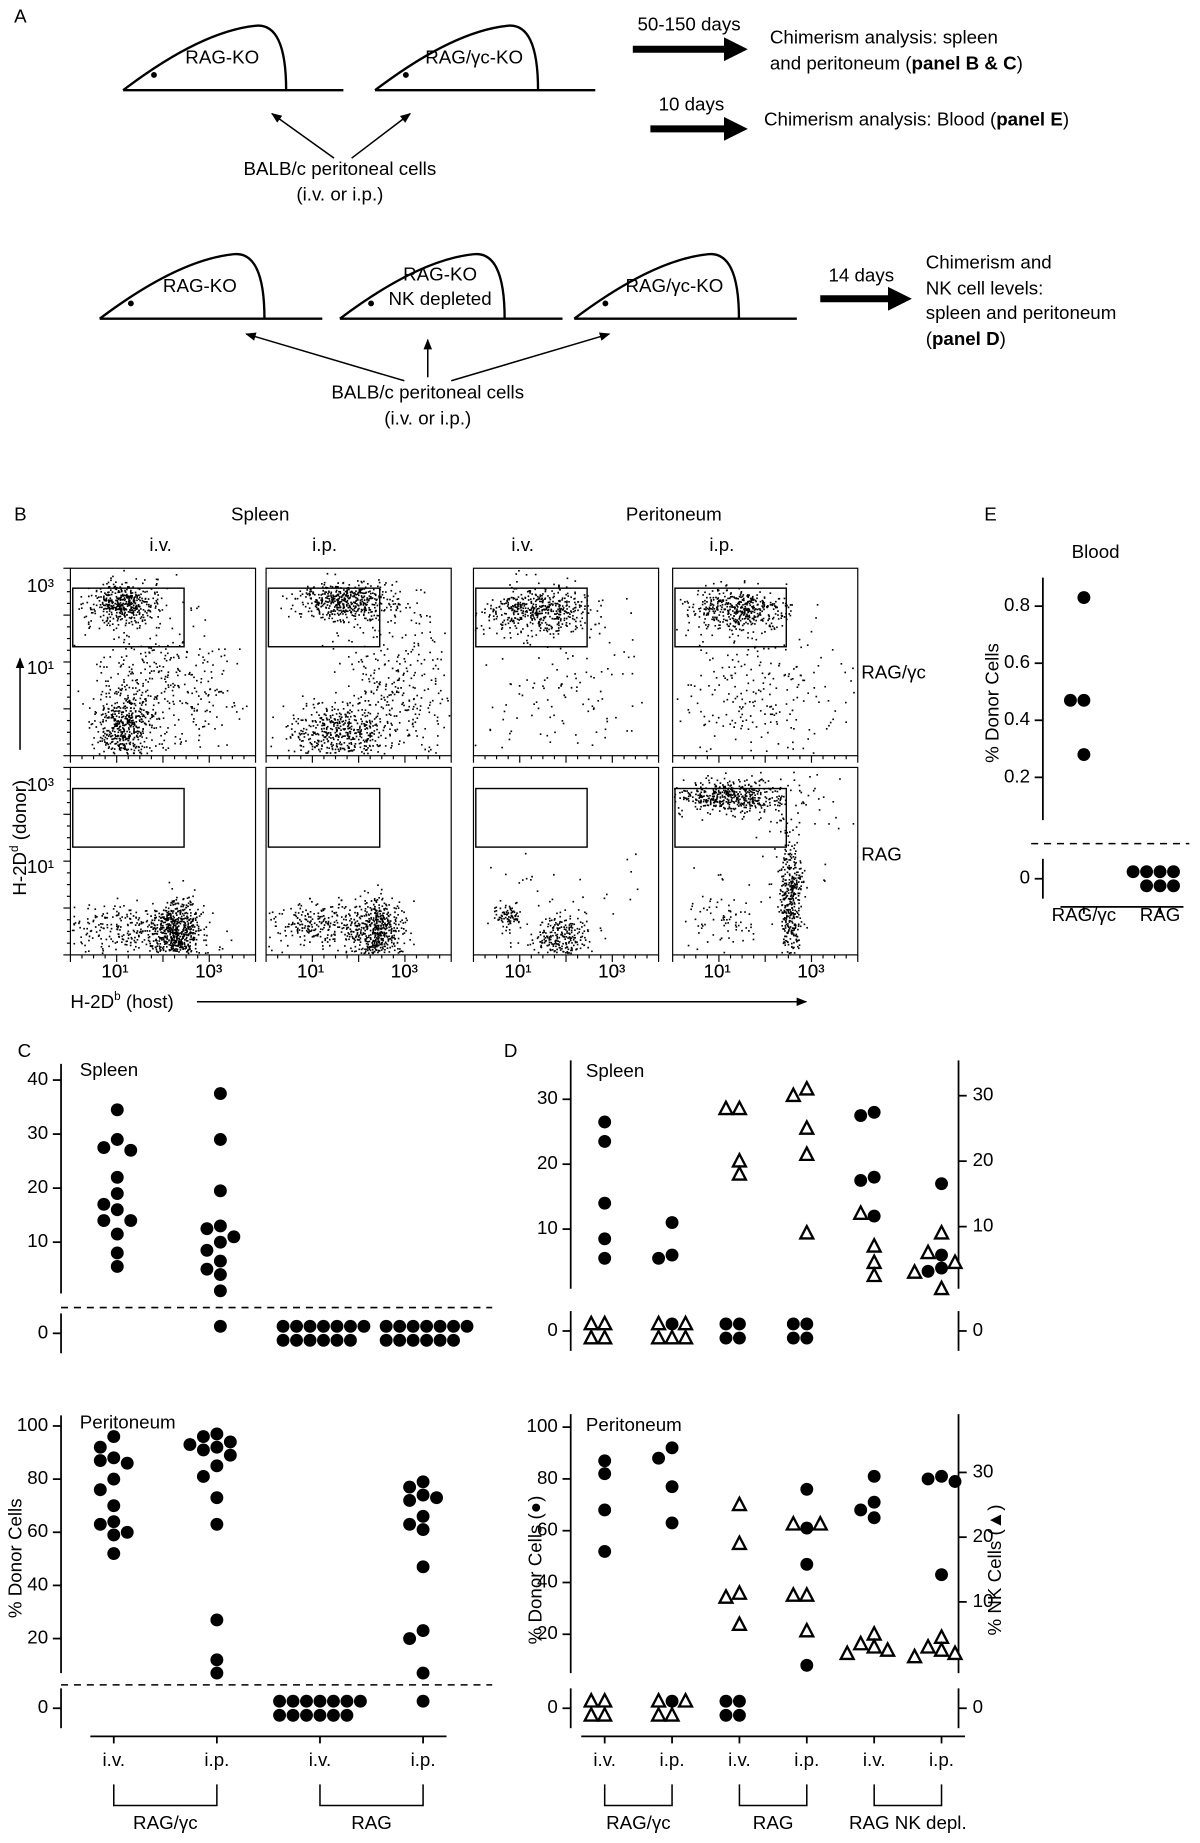  I want to click on route-label: i.v., so click(160, 544).